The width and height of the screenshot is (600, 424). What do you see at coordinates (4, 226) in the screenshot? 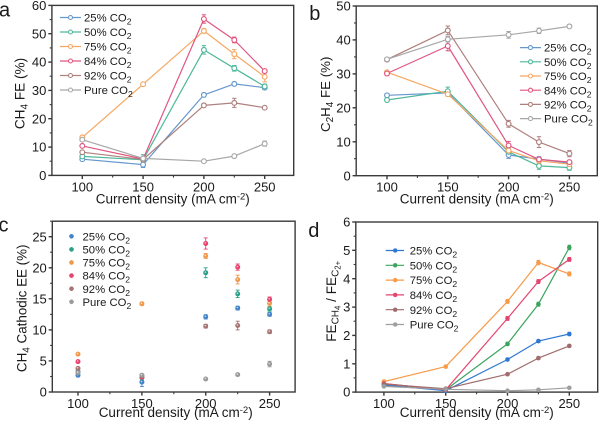
I see `svg-text: c` at bounding box center [4, 226].